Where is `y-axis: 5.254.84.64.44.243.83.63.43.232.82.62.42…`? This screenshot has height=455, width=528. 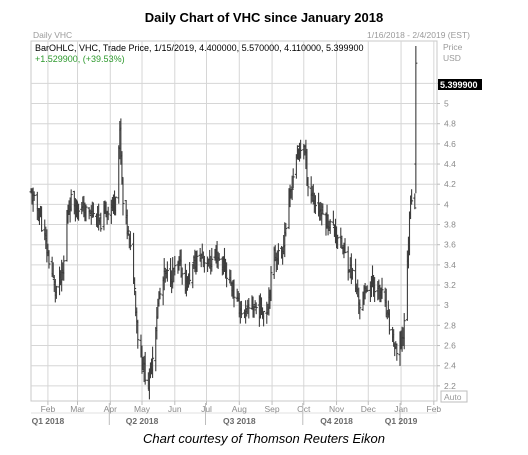
y-axis: 5.254.84.64.44.243.83.63.43.232.82.62.42… is located at coordinates (446, 234).